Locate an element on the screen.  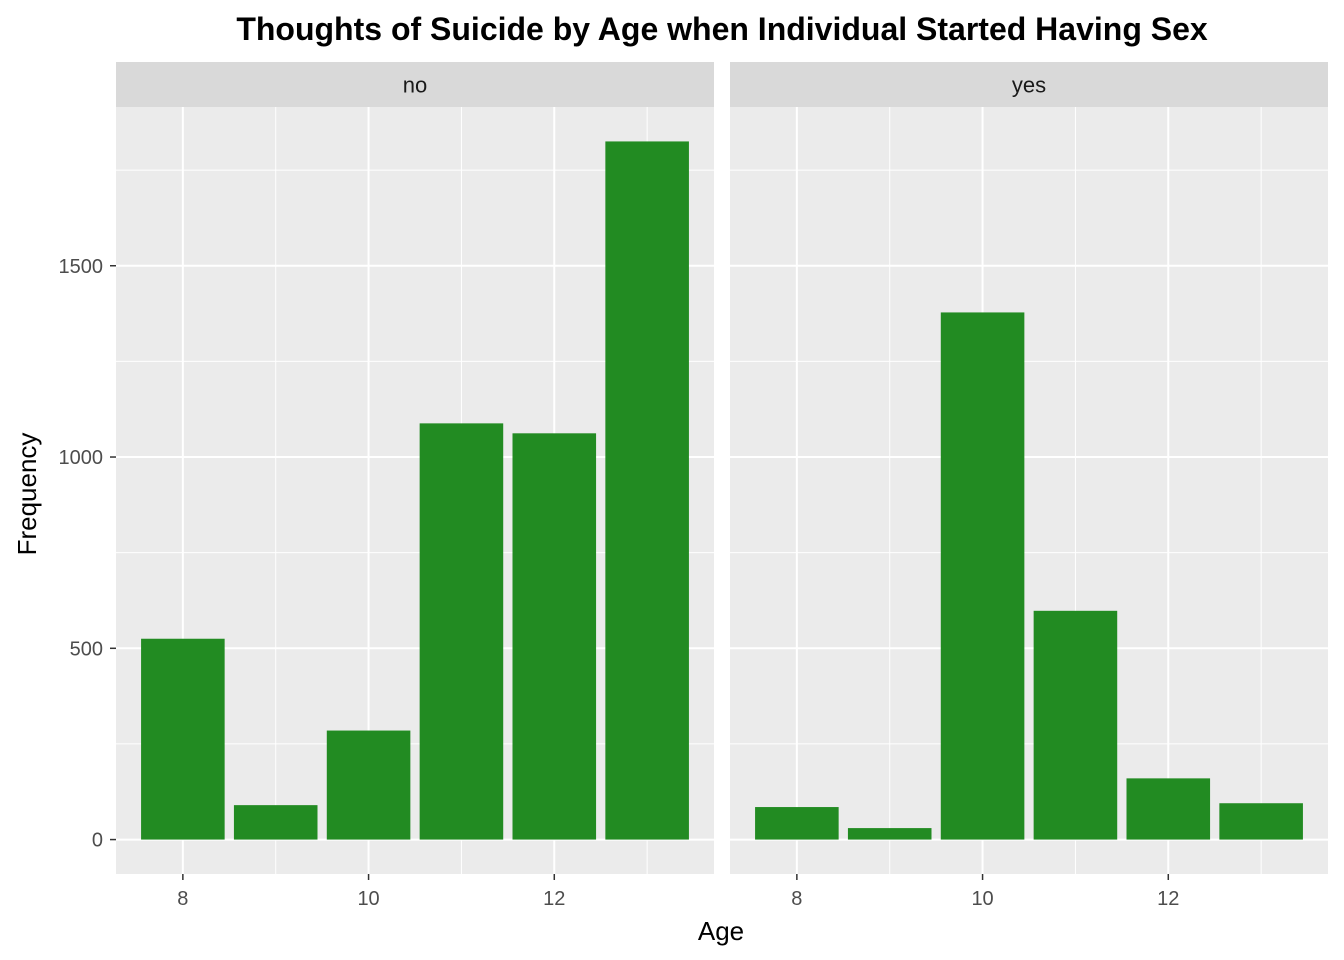
x-axis-title: Age is located at coordinates (721, 931).